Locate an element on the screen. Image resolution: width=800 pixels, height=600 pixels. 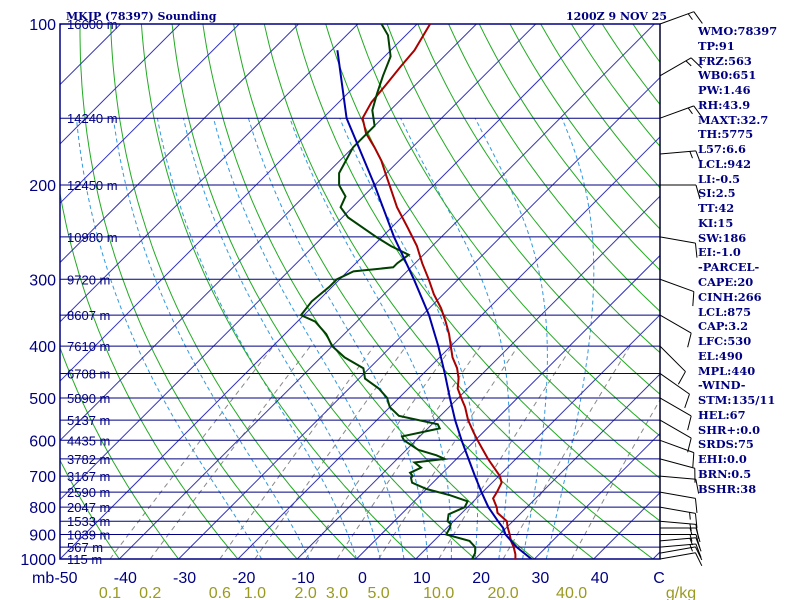
height-label: 5137 m is located at coordinates (88, 420).